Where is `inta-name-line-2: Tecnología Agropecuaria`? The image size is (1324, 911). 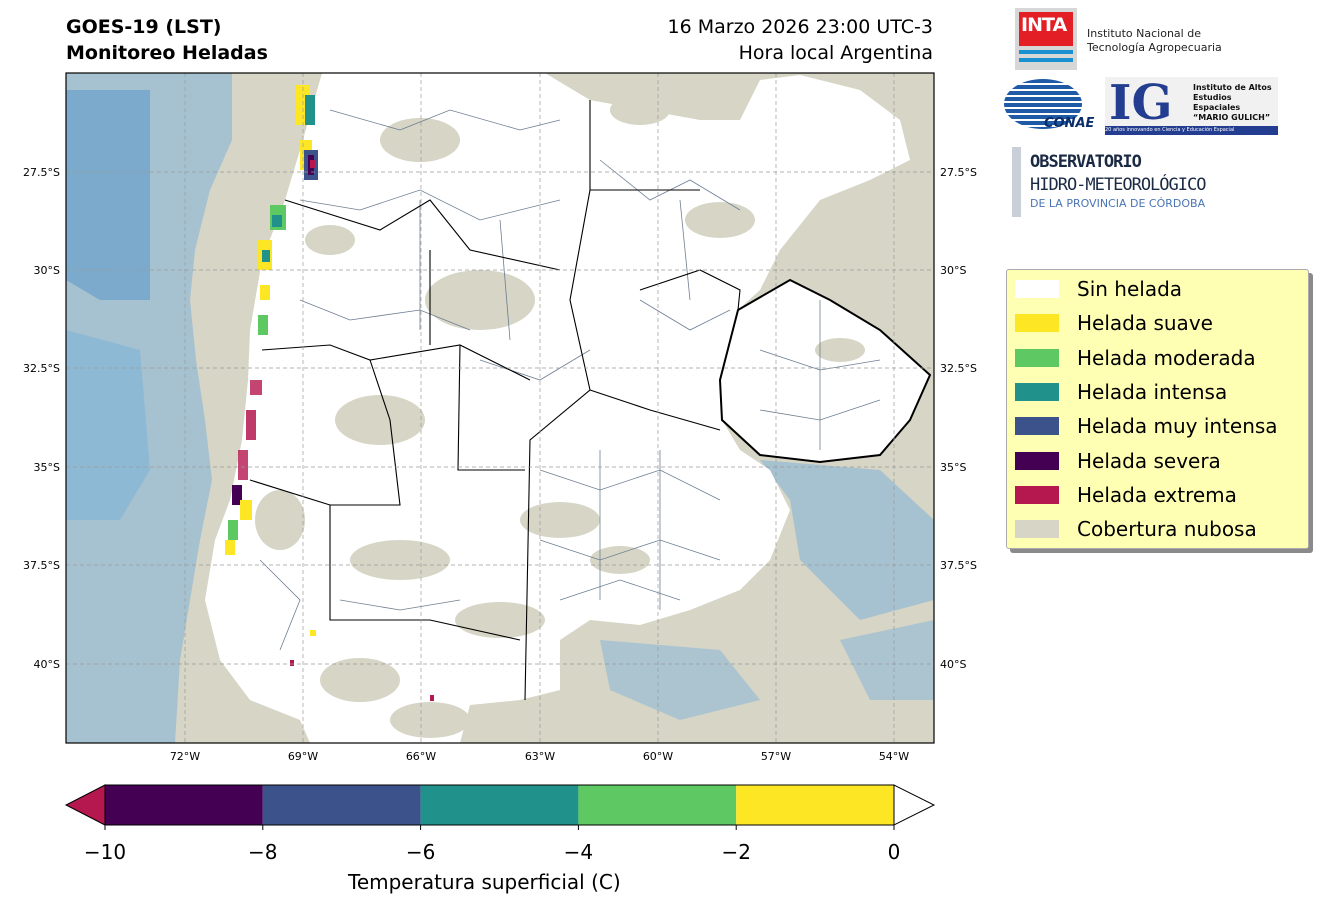 inta-name-line-2: Tecnología Agropecuaria is located at coordinates (1154, 47).